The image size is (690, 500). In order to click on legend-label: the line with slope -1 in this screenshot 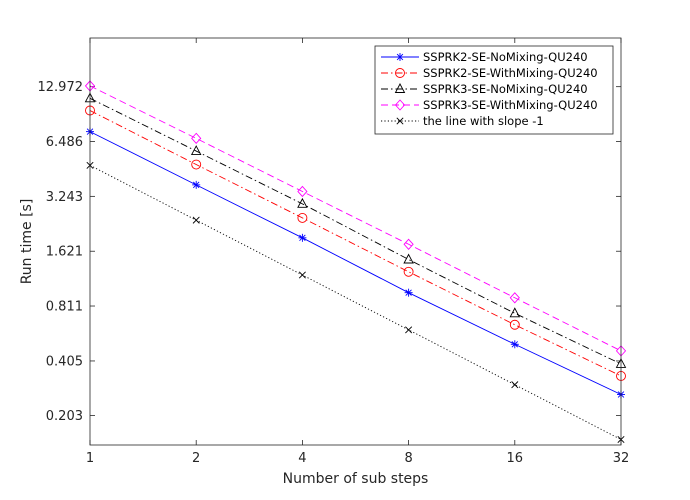, I will do `click(483, 121)`.